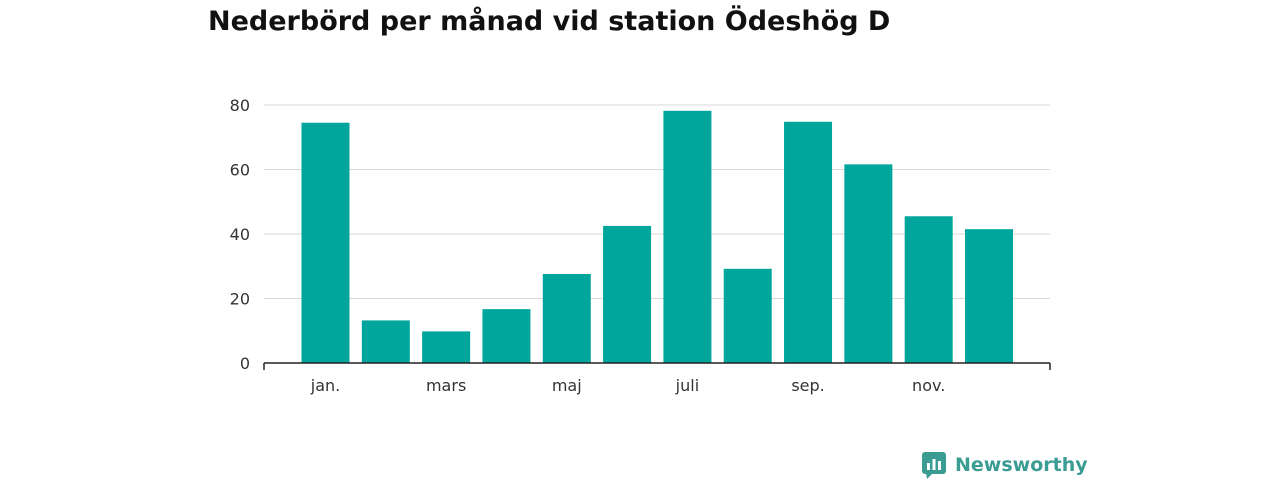  What do you see at coordinates (325, 385) in the screenshot?
I see `x-tick-label: jan.` at bounding box center [325, 385].